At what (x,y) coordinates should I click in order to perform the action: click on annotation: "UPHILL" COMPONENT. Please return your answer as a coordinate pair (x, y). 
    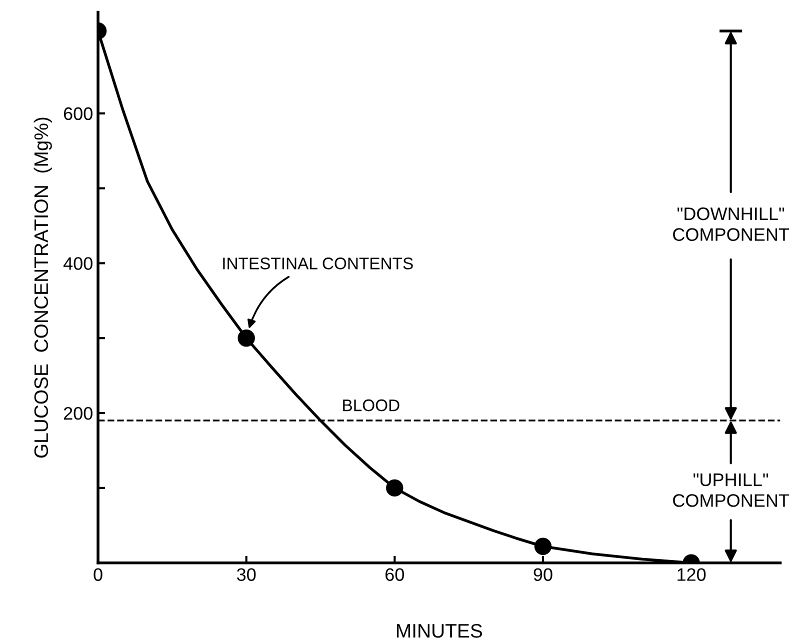
    Looking at the image, I should click on (731, 490).